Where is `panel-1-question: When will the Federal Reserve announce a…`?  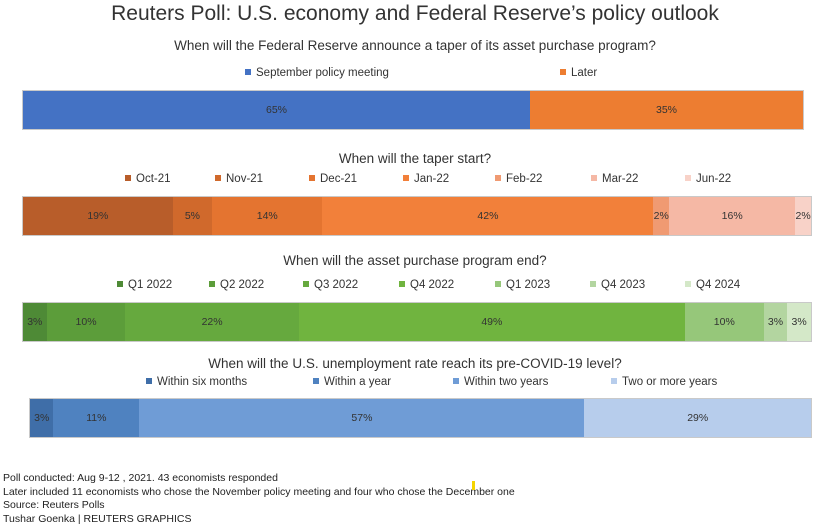
panel-1-question: When will the Federal Reserve announce a… is located at coordinates (415, 45).